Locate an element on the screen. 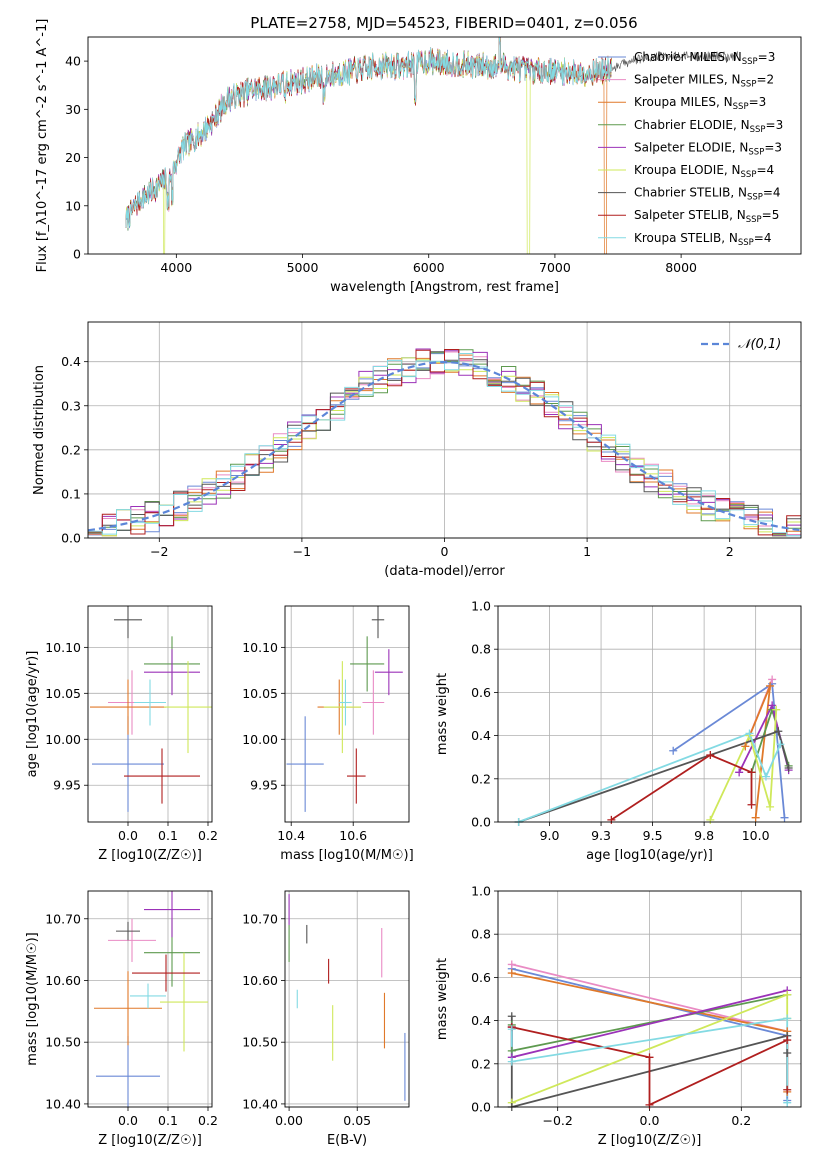 Image resolution: width=819 pixels, height=1170 pixels. y-tick-label: 9.95 is located at coordinates (264, 785).